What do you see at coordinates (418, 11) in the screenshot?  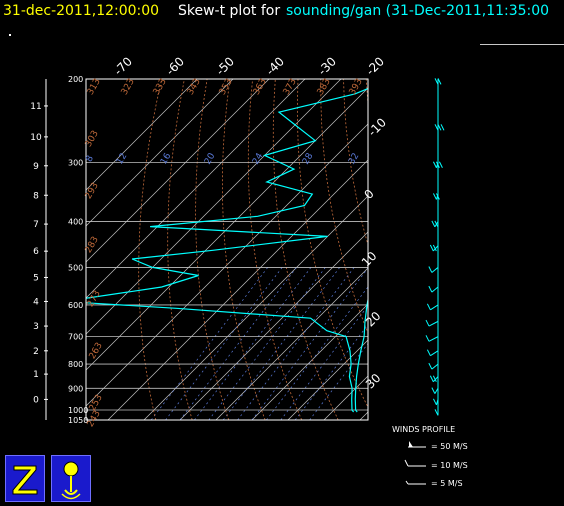 I see `sounding-source: sounding/gan (31-Dec-2011,11:35:00` at bounding box center [418, 11].